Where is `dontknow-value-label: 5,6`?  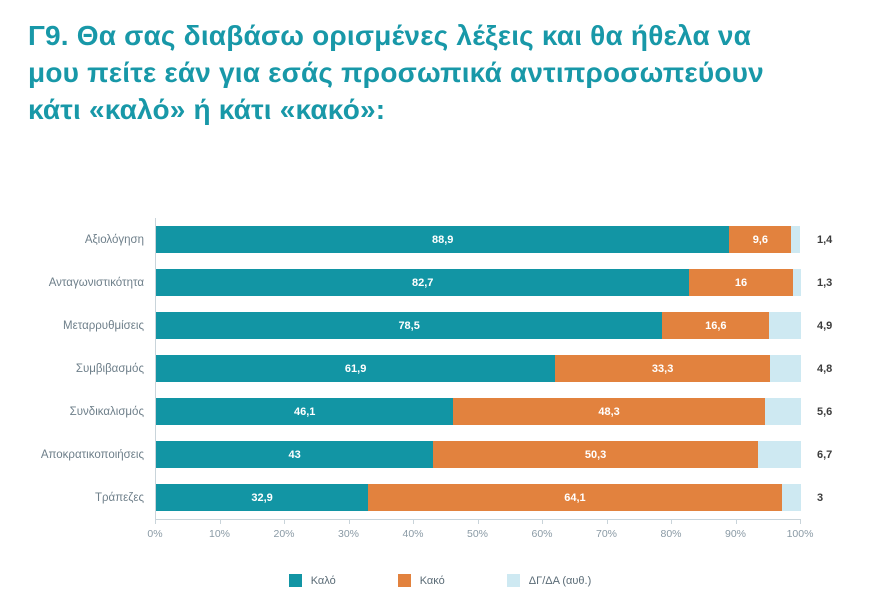 dontknow-value-label: 5,6 is located at coordinates (825, 411).